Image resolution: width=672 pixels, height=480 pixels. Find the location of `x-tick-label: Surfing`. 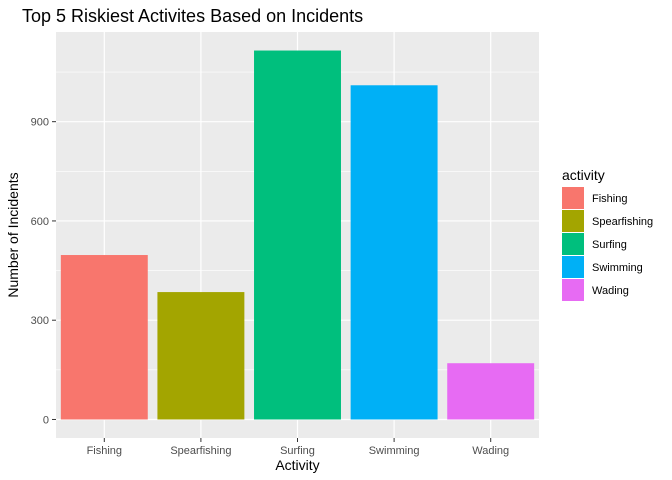

x-tick-label: Surfing is located at coordinates (297, 451).